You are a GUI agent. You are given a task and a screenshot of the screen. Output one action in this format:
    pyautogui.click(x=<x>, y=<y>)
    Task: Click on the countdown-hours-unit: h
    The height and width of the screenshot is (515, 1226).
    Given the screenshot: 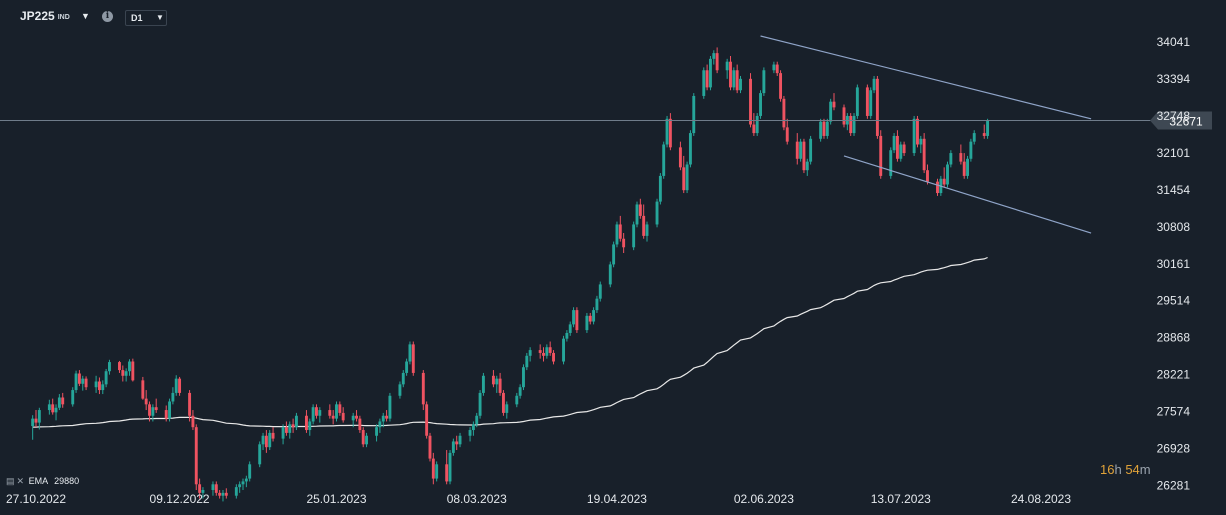 What is the action you would take?
    pyautogui.click(x=1118, y=469)
    